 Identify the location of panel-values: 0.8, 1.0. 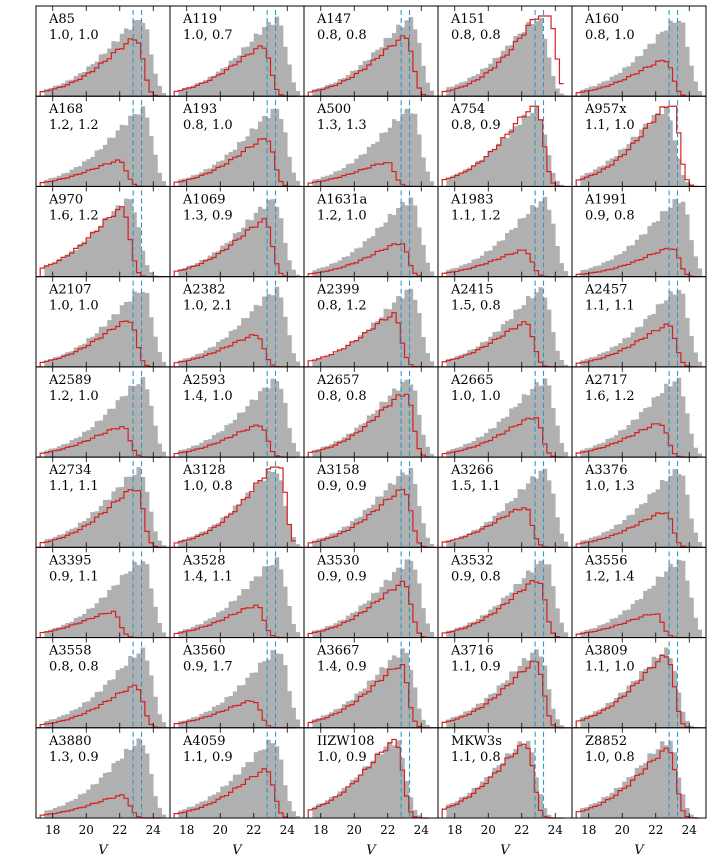
(208, 125).